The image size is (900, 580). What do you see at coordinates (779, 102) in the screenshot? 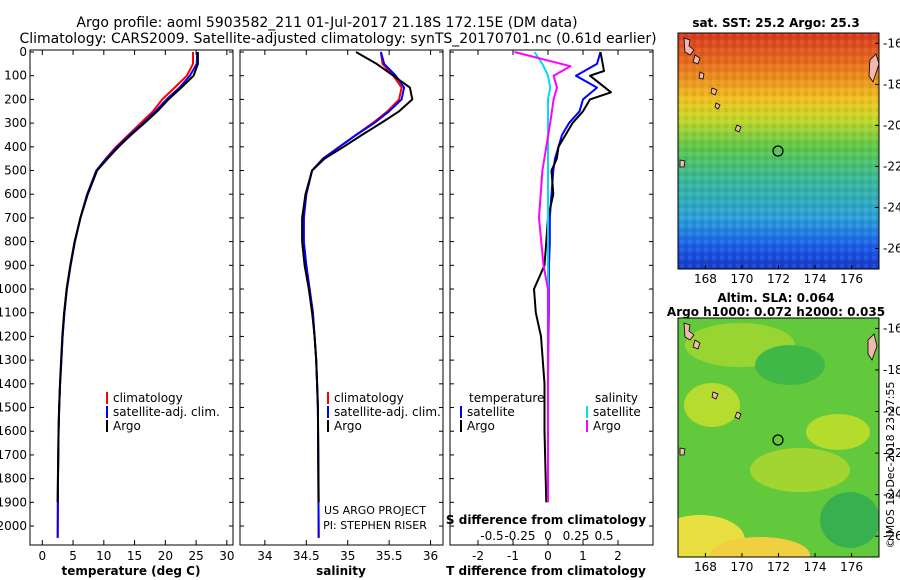
I see `sst-islands` at bounding box center [779, 102].